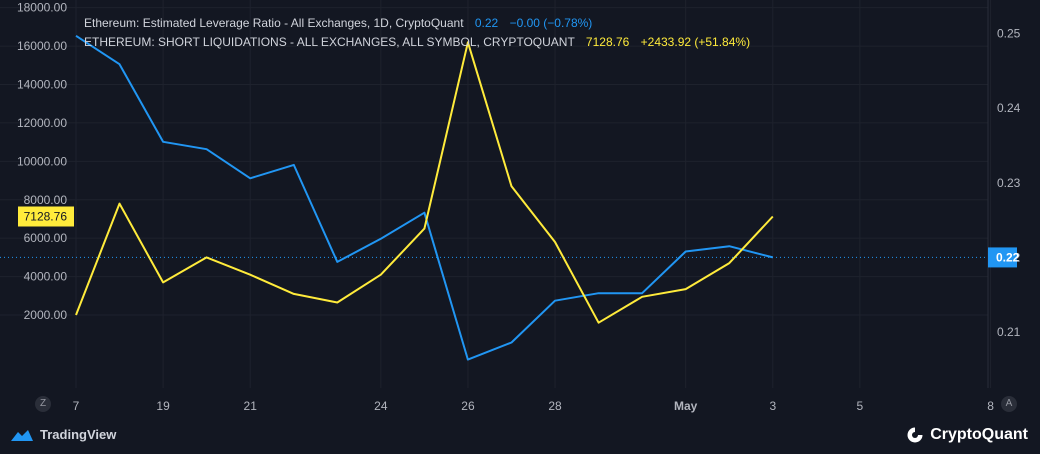  What do you see at coordinates (990, 406) in the screenshot?
I see `x-tick-label: 8` at bounding box center [990, 406].